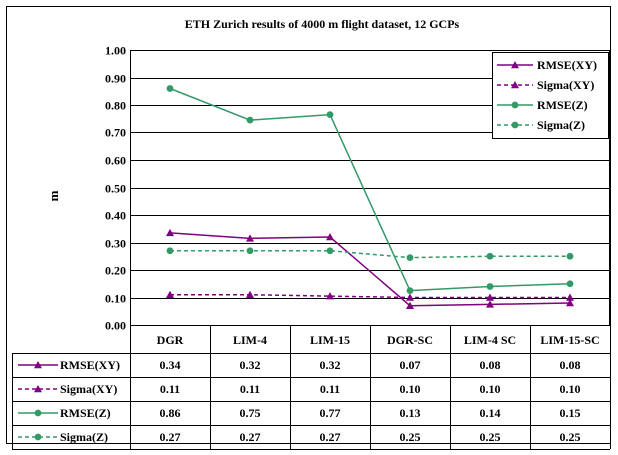 The height and width of the screenshot is (455, 618). I want to click on x-category-label: DGR-SC, so click(410, 340).